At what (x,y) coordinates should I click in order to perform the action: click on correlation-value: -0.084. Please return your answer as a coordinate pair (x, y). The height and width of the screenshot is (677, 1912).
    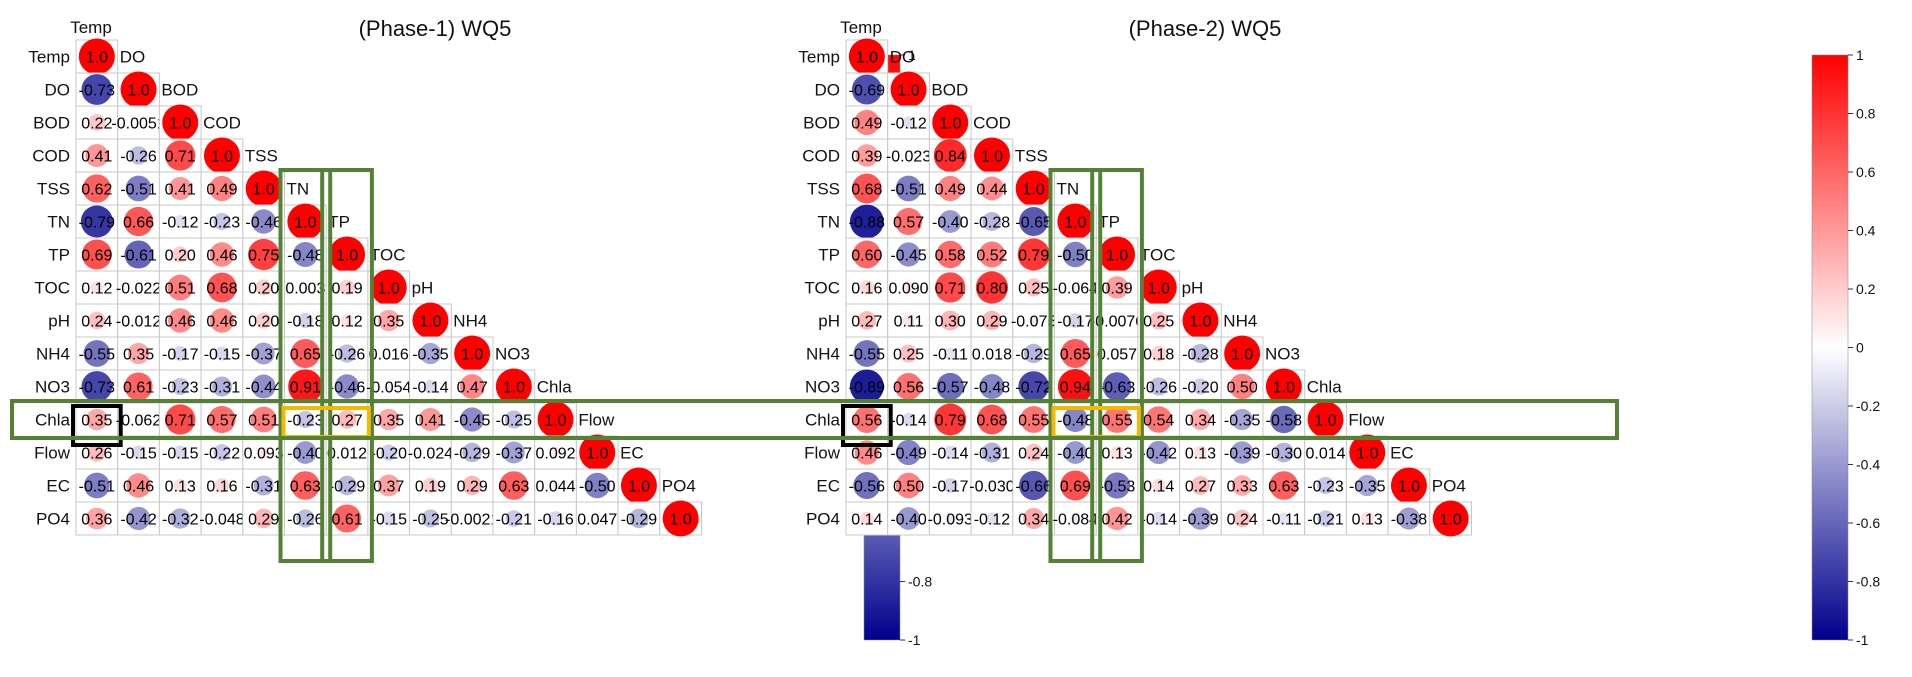
    Looking at the image, I should click on (1075, 520).